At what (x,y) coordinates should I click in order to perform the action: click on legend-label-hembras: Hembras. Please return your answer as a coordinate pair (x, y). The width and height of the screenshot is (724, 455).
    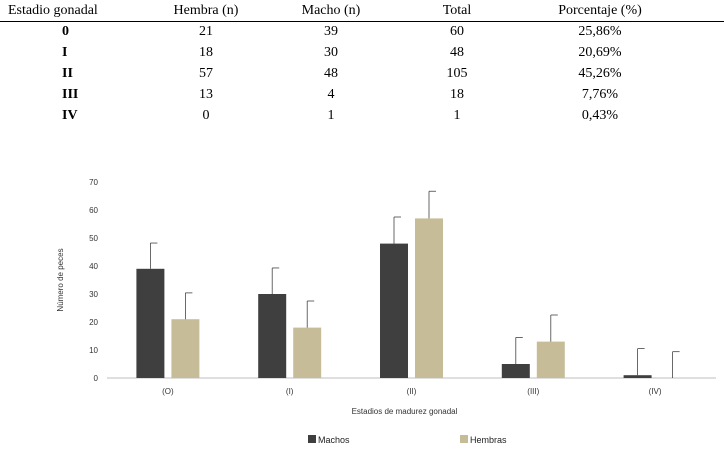
    Looking at the image, I should click on (488, 440).